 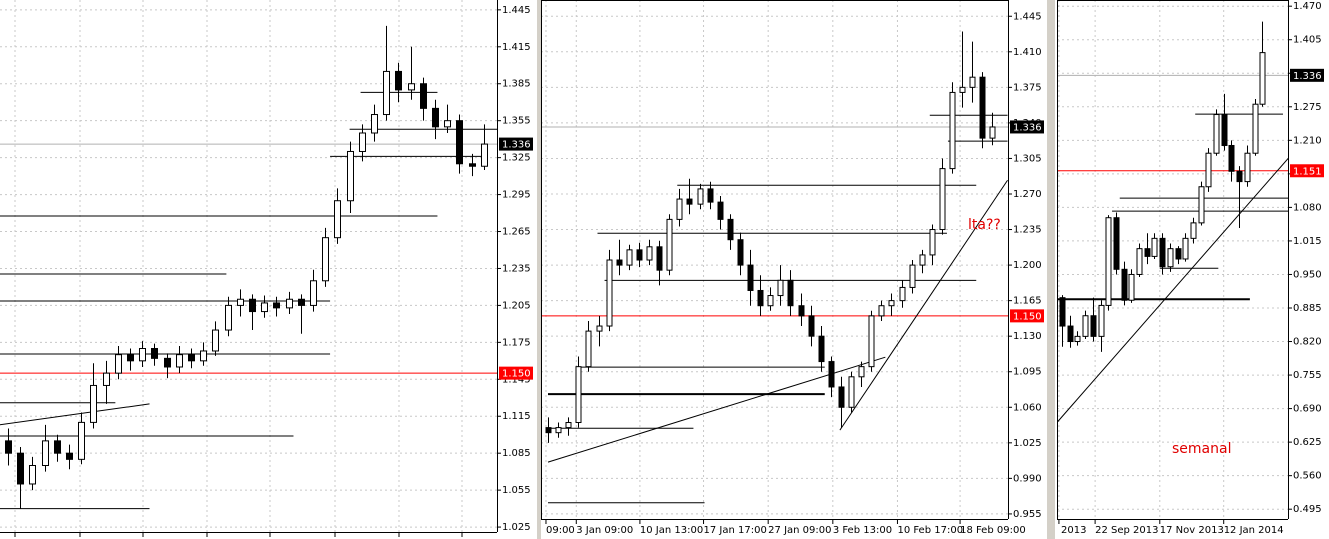 What do you see at coordinates (799, 530) in the screenshot?
I see `x-tick-label: 27 Jan 09:00` at bounding box center [799, 530].